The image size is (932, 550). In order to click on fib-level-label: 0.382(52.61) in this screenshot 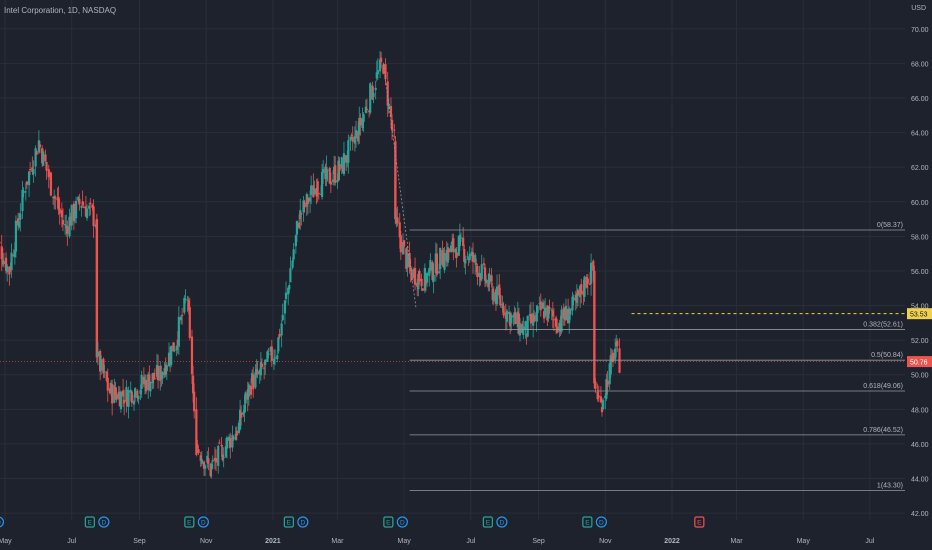, I will do `click(883, 325)`.